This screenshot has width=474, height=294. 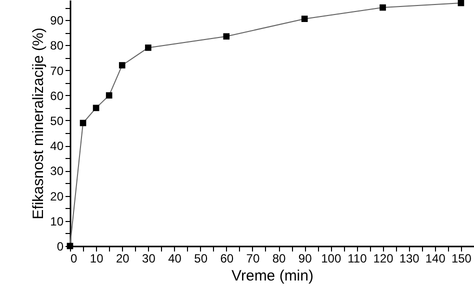 What do you see at coordinates (461, 259) in the screenshot?
I see `x-tick-label: 150` at bounding box center [461, 259].